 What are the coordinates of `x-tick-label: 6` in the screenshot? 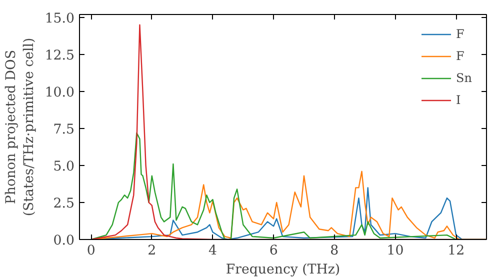 It's located at (273, 251).